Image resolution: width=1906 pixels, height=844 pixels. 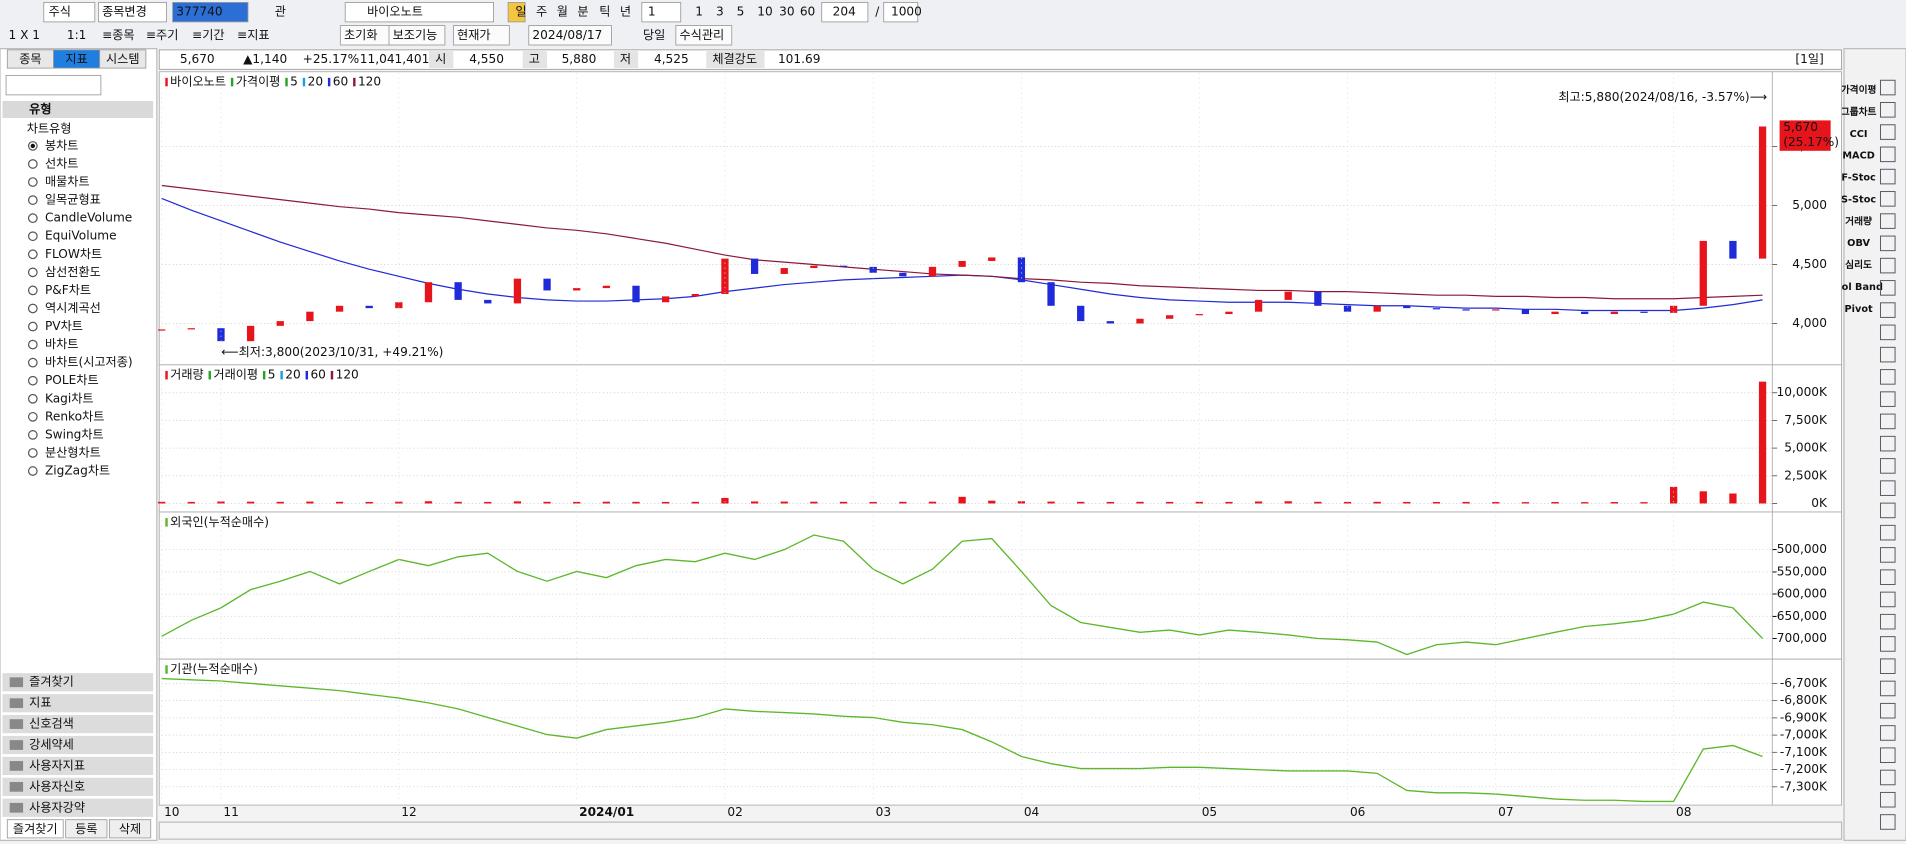 What do you see at coordinates (1859, 134) in the screenshot?
I see `tool-button: CCI` at bounding box center [1859, 134].